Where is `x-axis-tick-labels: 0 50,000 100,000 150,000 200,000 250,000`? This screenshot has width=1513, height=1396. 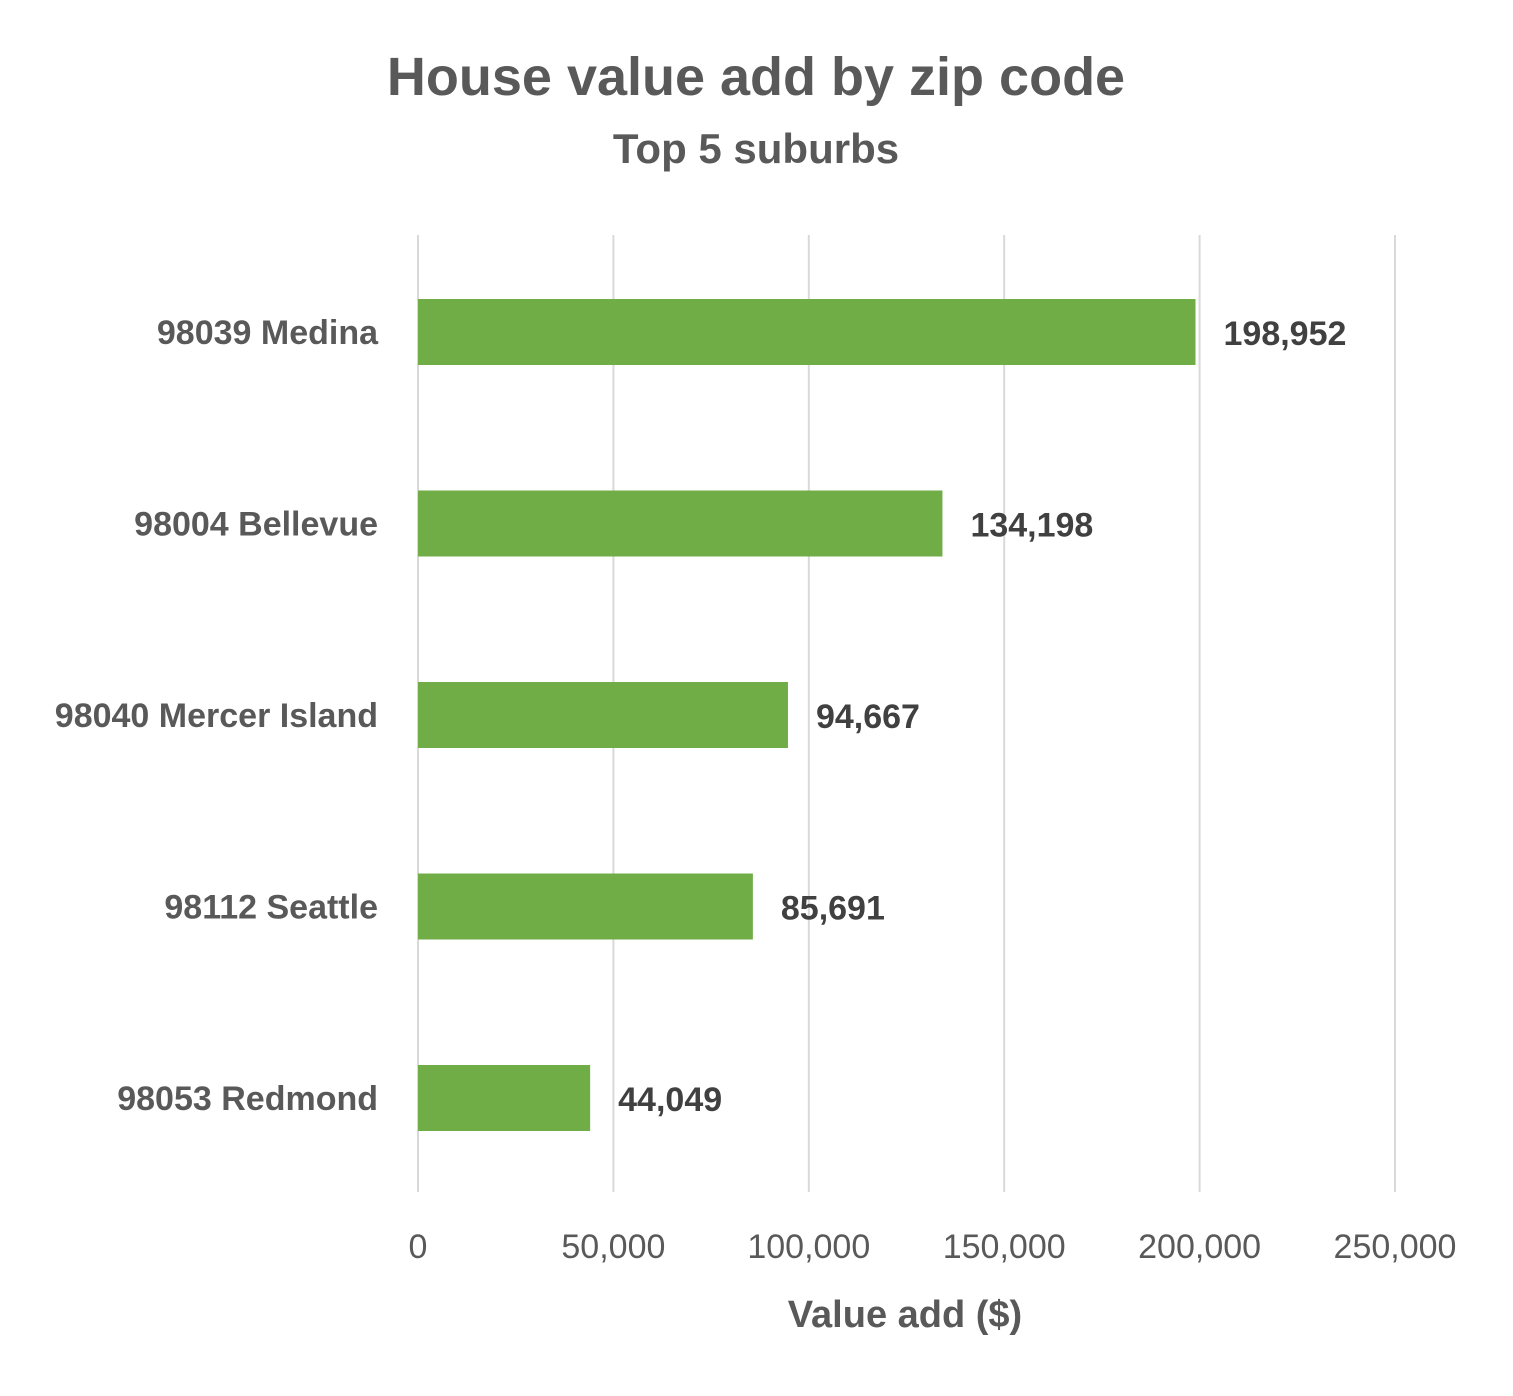 x-axis-tick-labels: 0 50,000 100,000 150,000 200,000 250,000 is located at coordinates (933, 1247).